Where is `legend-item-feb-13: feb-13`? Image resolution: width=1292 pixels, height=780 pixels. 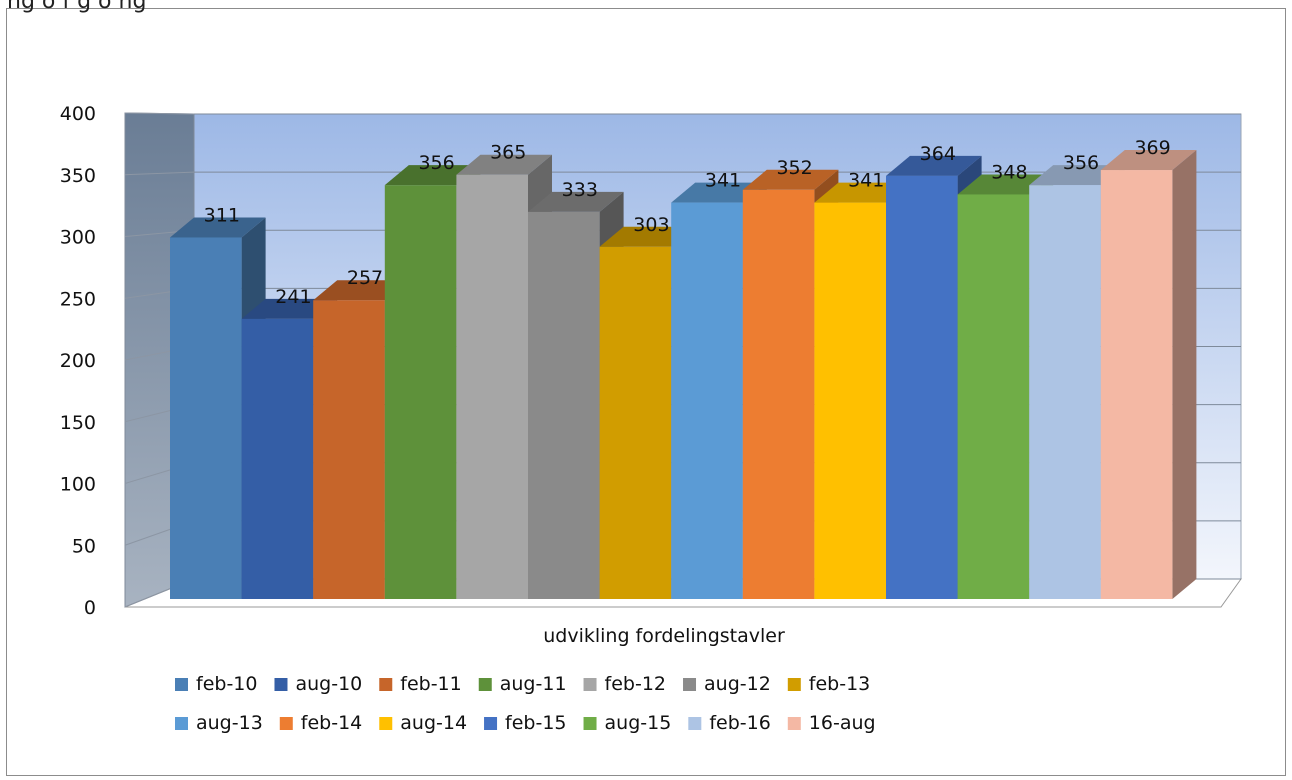 legend-item-feb-13: feb-13 is located at coordinates (828, 684).